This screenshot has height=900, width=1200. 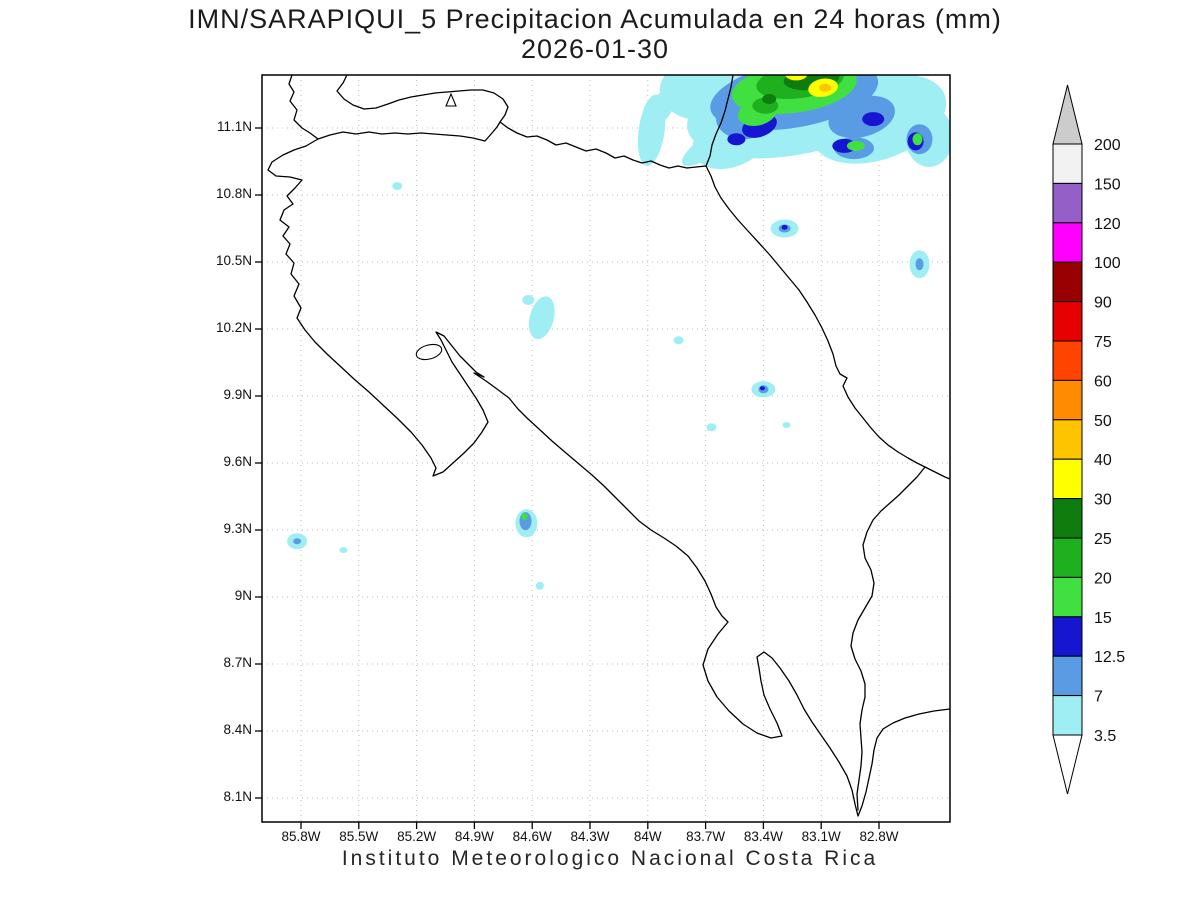 I want to click on colorbar-label: 90, so click(x=1103, y=303).